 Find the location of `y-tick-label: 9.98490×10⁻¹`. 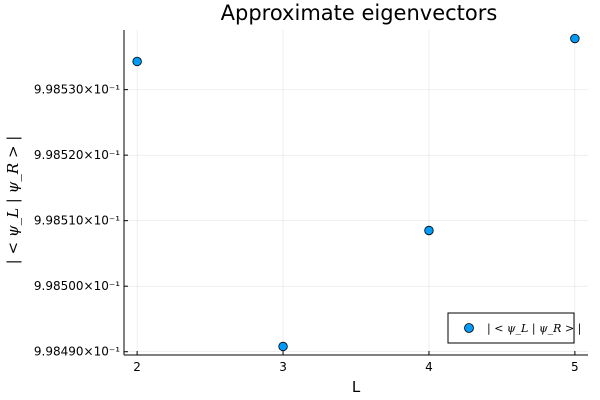

y-tick-label: 9.98490×10⁻¹ is located at coordinates (77, 352).